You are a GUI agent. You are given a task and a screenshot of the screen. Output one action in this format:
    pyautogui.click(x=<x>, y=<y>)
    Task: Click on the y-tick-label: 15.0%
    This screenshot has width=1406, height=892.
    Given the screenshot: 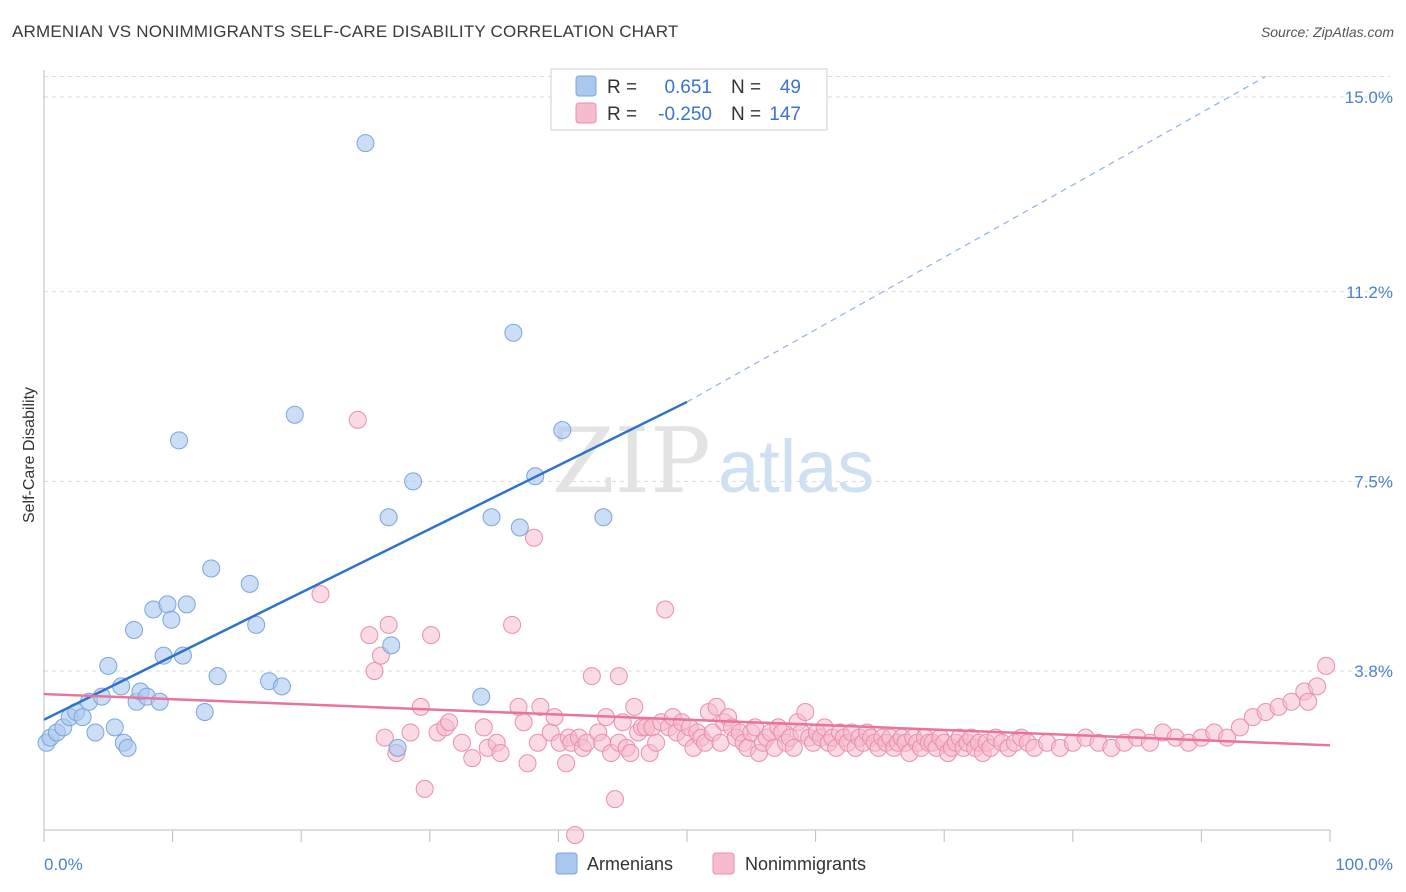 What is the action you would take?
    pyautogui.click(x=1369, y=97)
    